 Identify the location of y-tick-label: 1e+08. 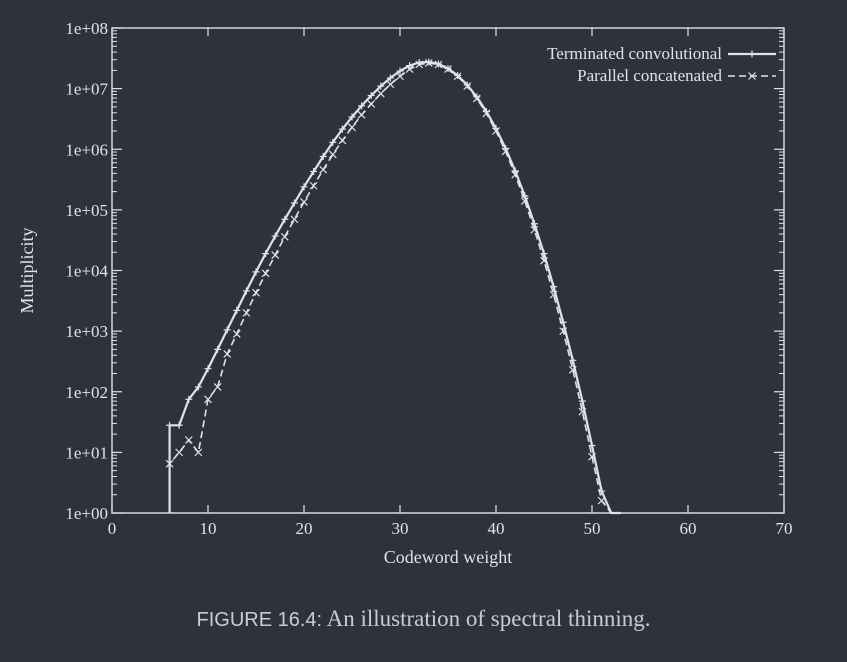
(86, 28).